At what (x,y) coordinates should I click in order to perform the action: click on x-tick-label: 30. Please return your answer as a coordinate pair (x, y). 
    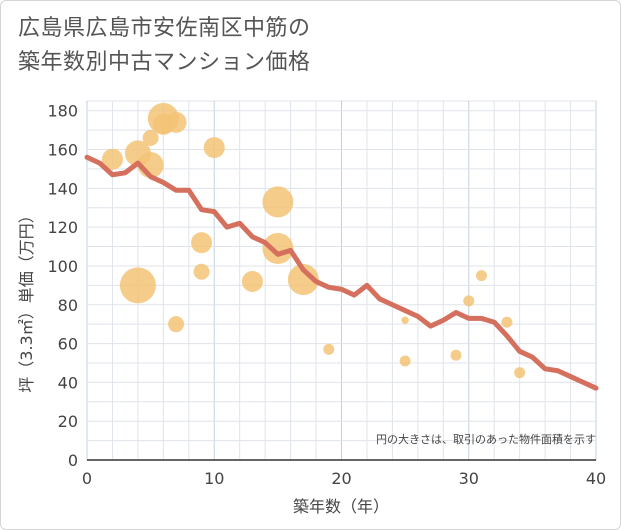
    Looking at the image, I should click on (469, 478).